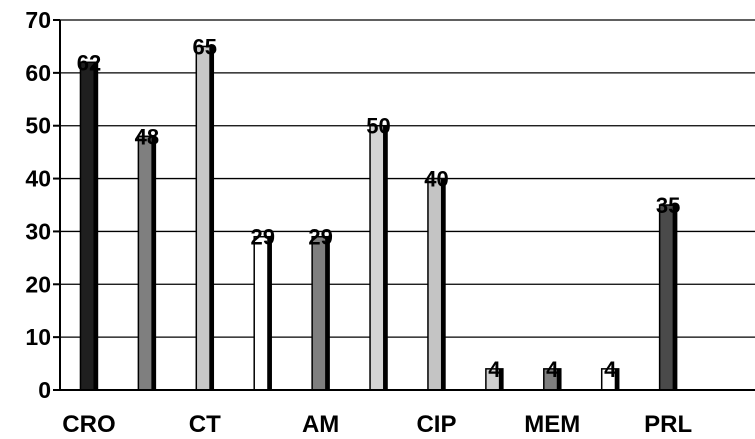  I want to click on y-tick-label: 40, so click(38, 179).